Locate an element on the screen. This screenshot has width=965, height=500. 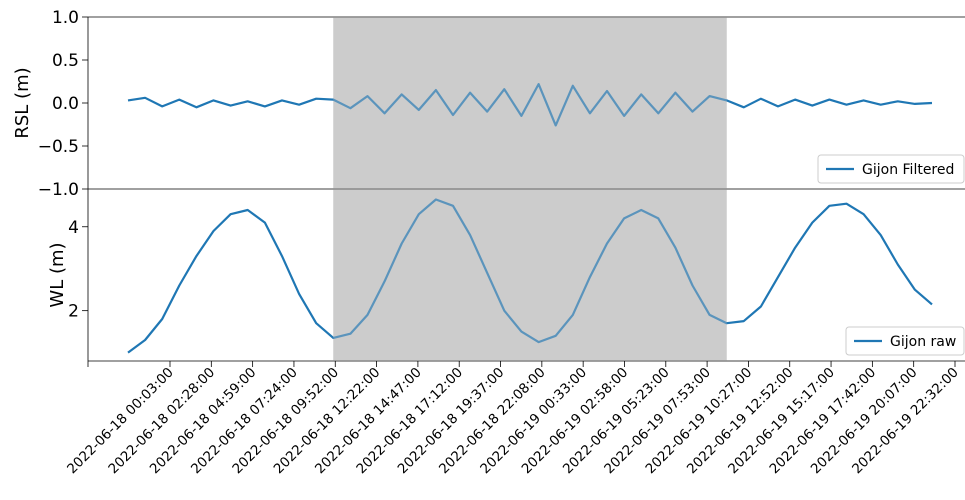
wl-y-tick-label: 2 is located at coordinates (73, 312).